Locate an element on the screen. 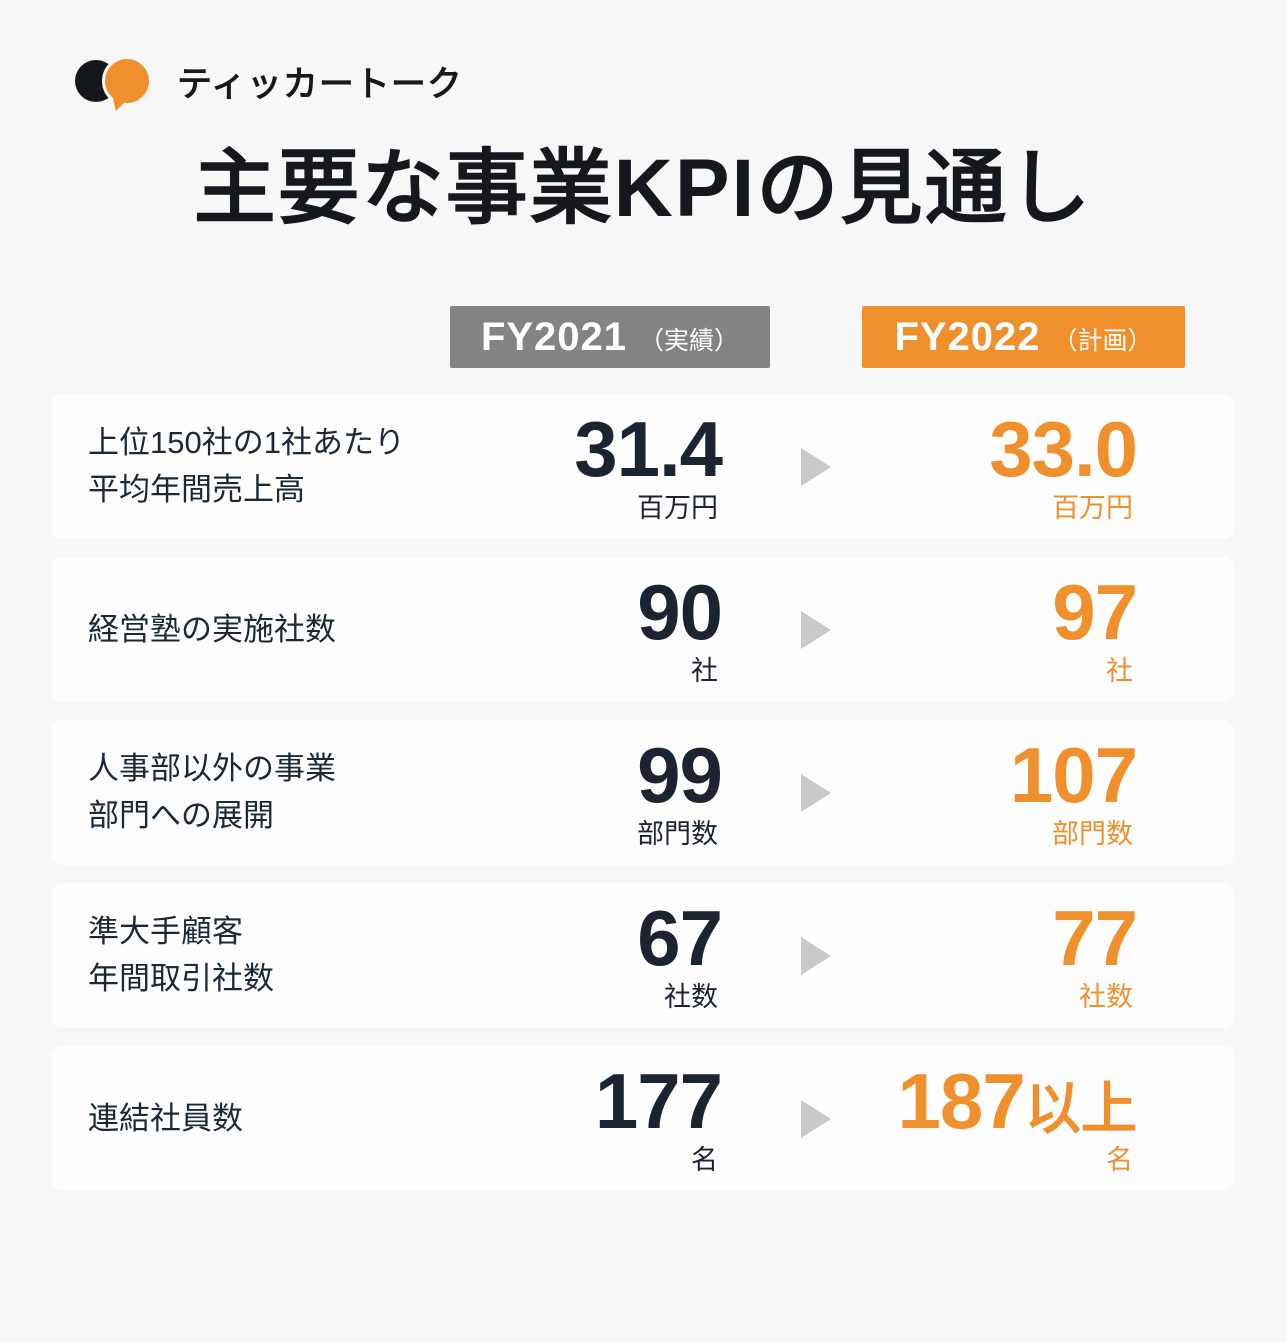  fy2022-unit: 百万円 is located at coordinates (1092, 507).